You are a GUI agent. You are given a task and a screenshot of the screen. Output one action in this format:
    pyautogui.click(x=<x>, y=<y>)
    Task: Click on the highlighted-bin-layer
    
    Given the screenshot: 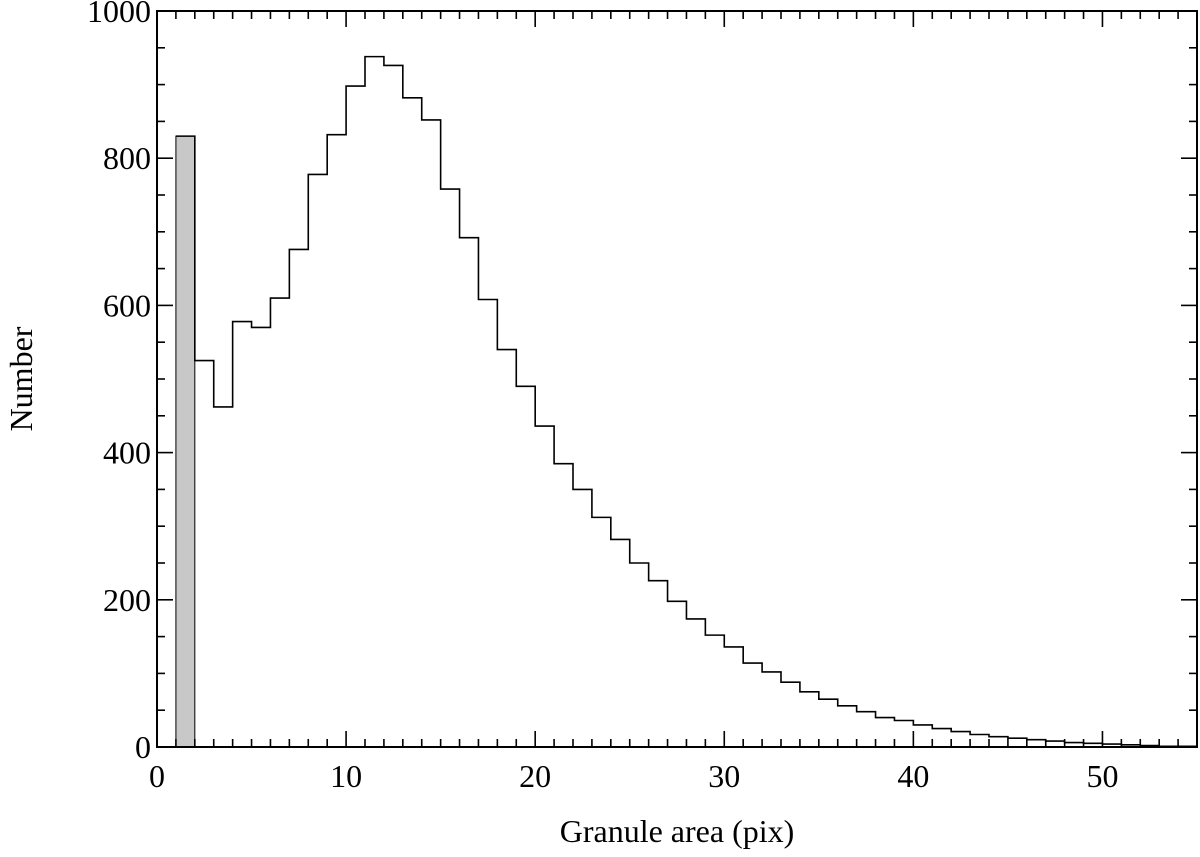 What is the action you would take?
    pyautogui.click(x=185, y=441)
    